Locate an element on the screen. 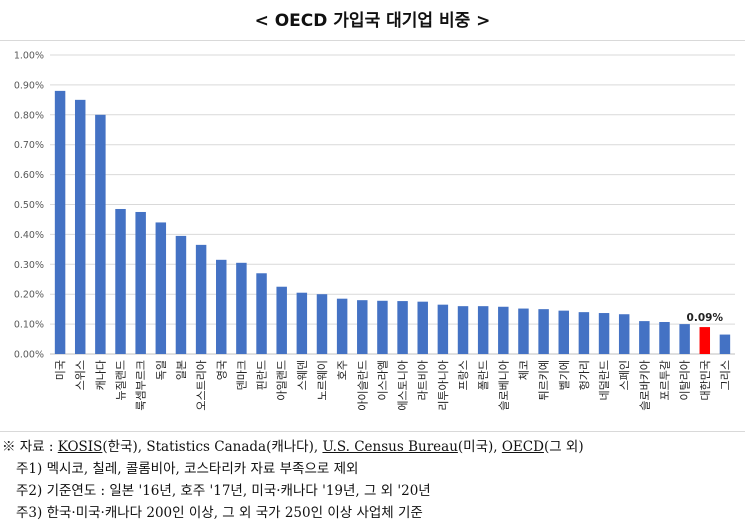  x-tick-label: 스웨덴 is located at coordinates (302, 375).